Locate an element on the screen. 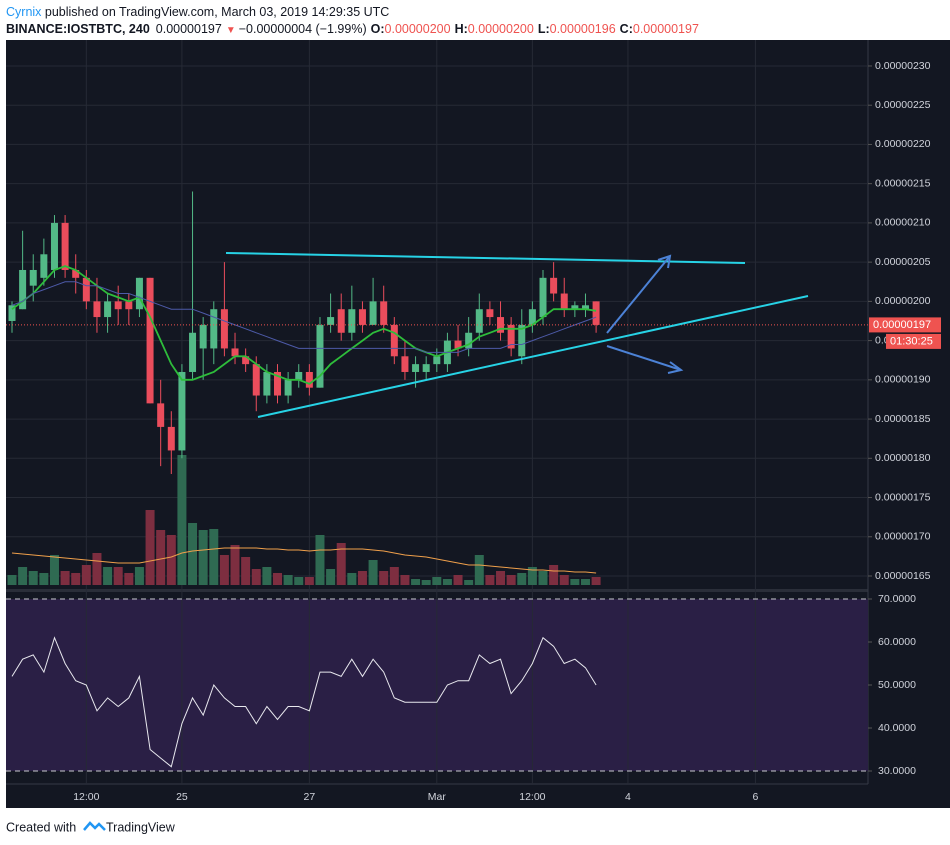  l-value: 0.00000196 is located at coordinates (583, 29).